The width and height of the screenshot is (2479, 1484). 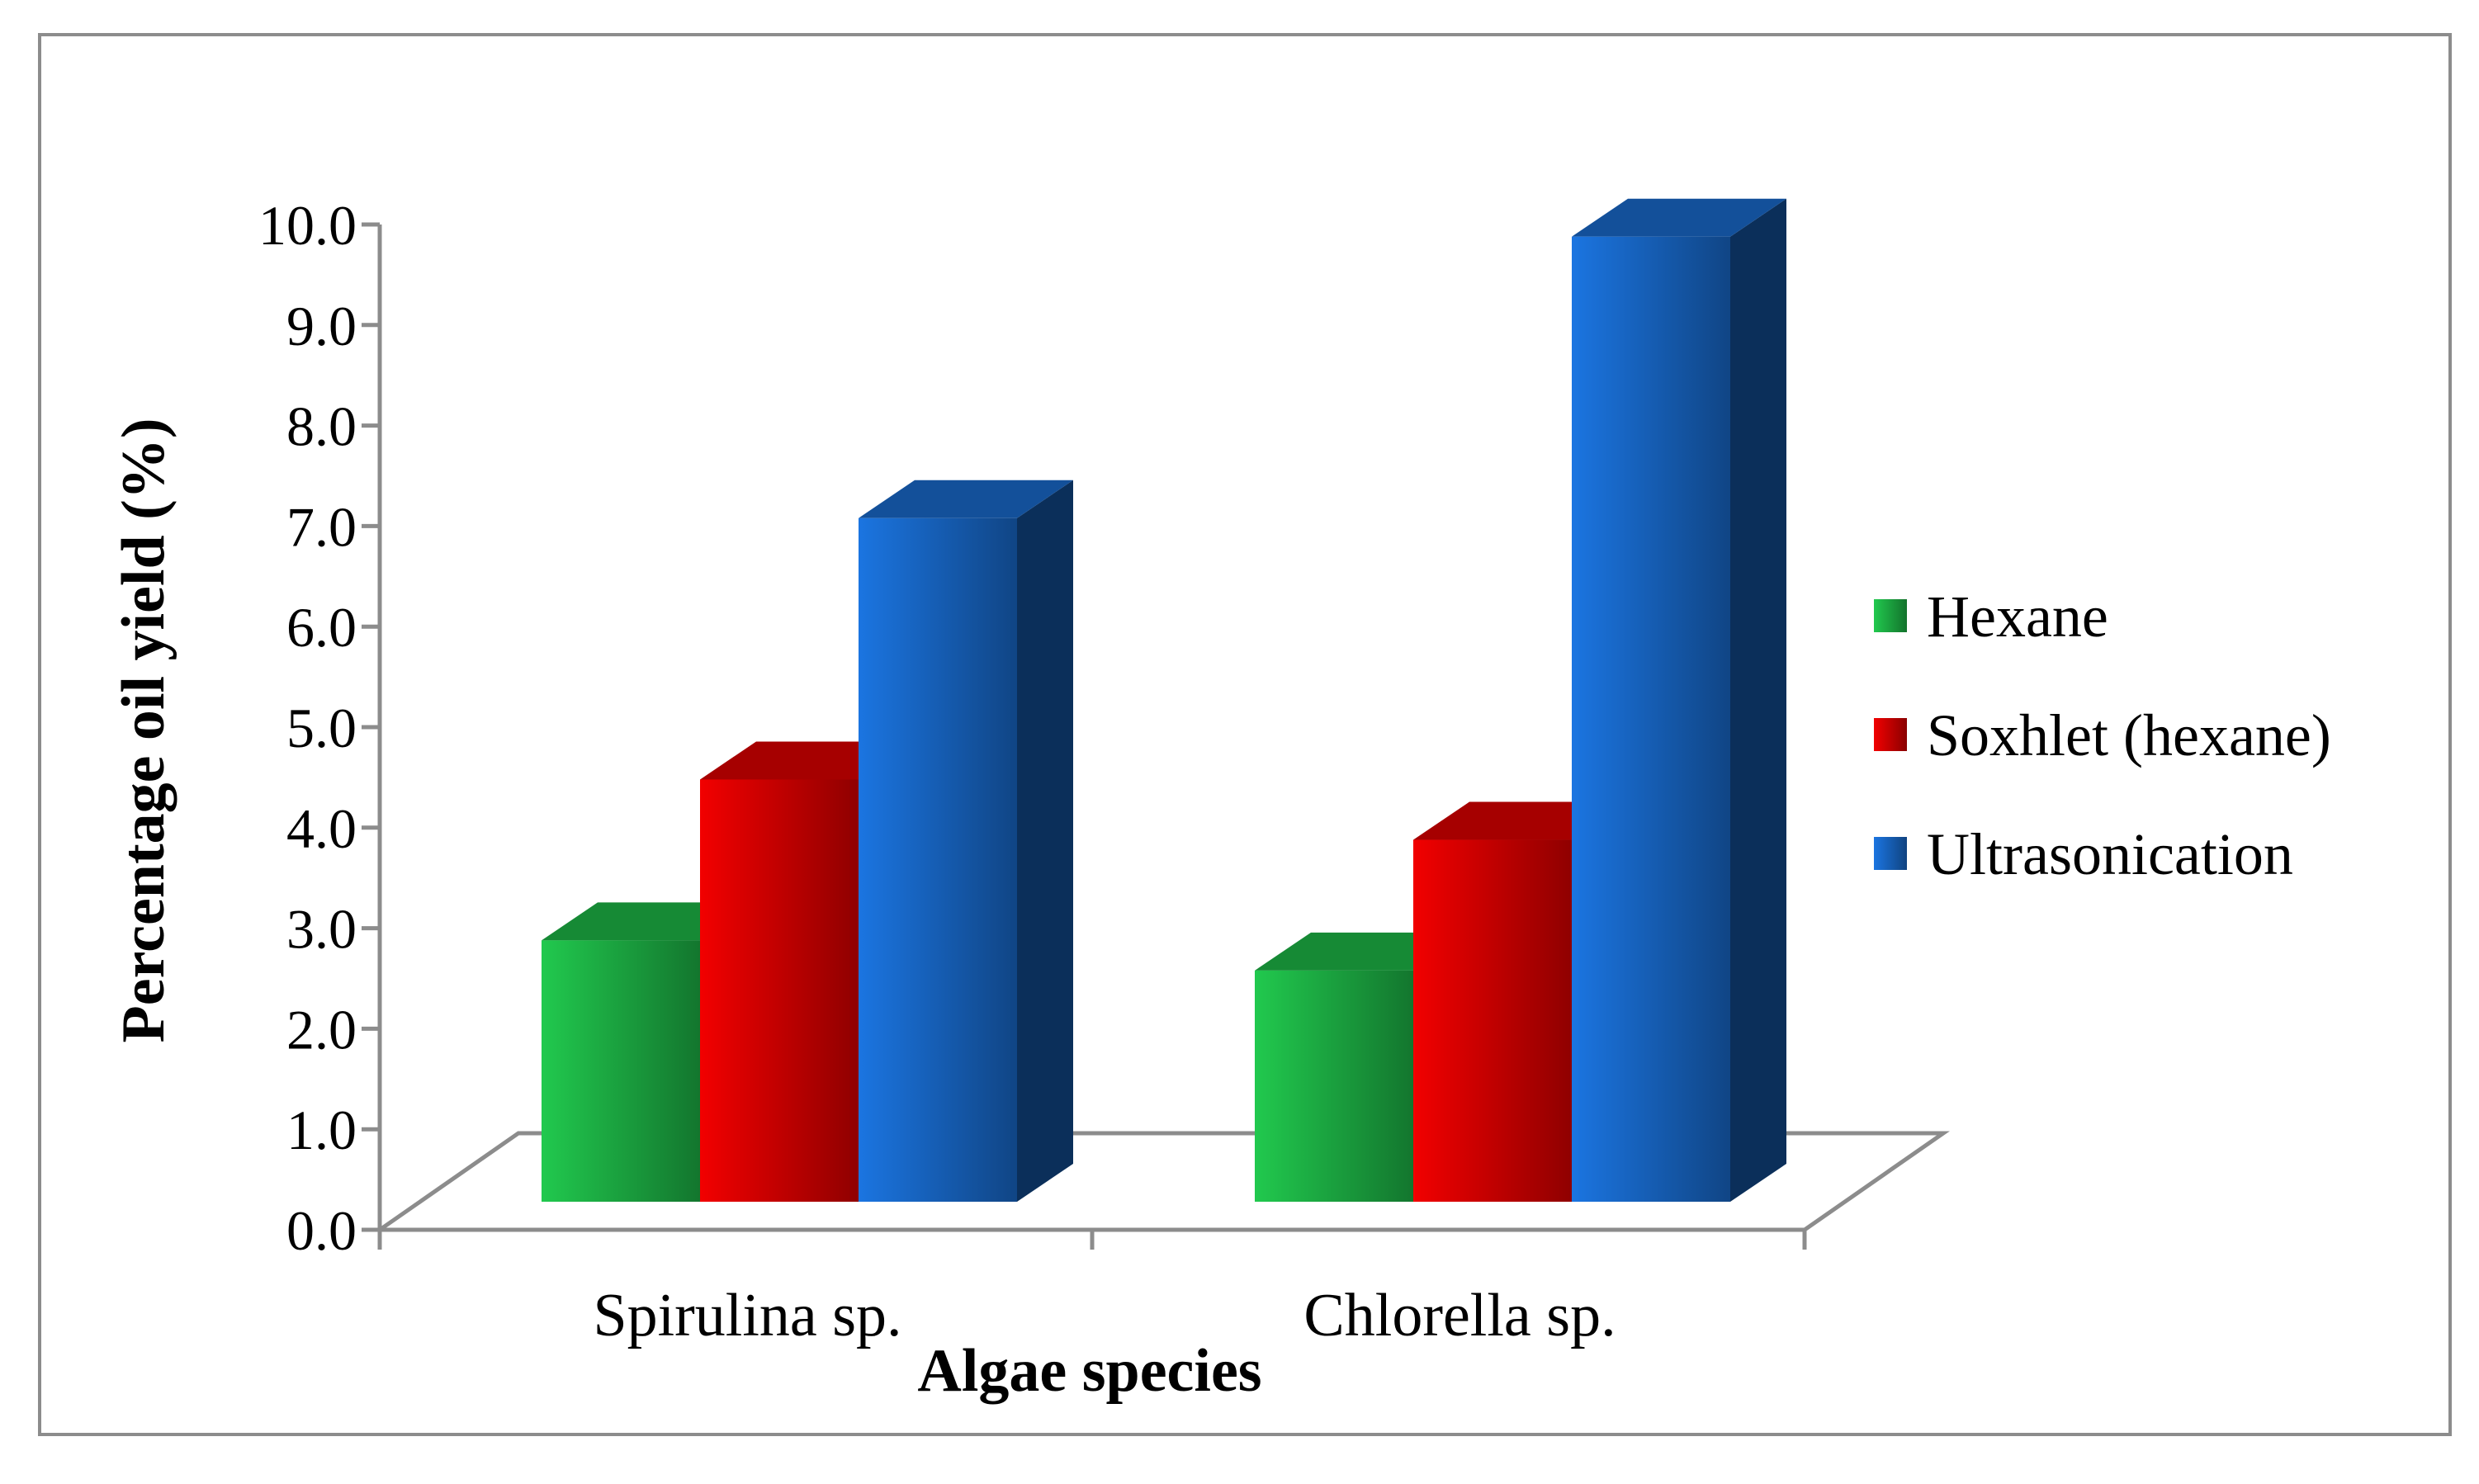 I want to click on legend-item: Hexane, so click(x=1991, y=617).